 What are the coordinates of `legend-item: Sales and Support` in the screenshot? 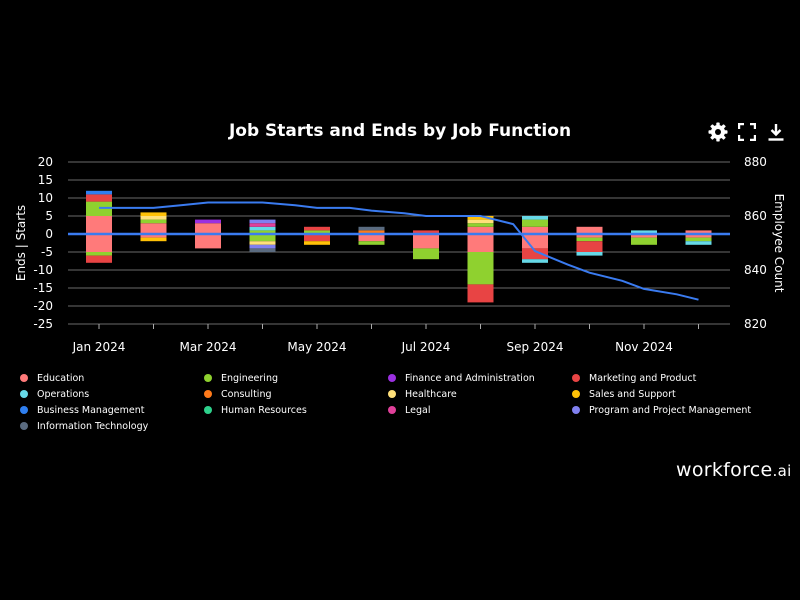 It's located at (664, 394).